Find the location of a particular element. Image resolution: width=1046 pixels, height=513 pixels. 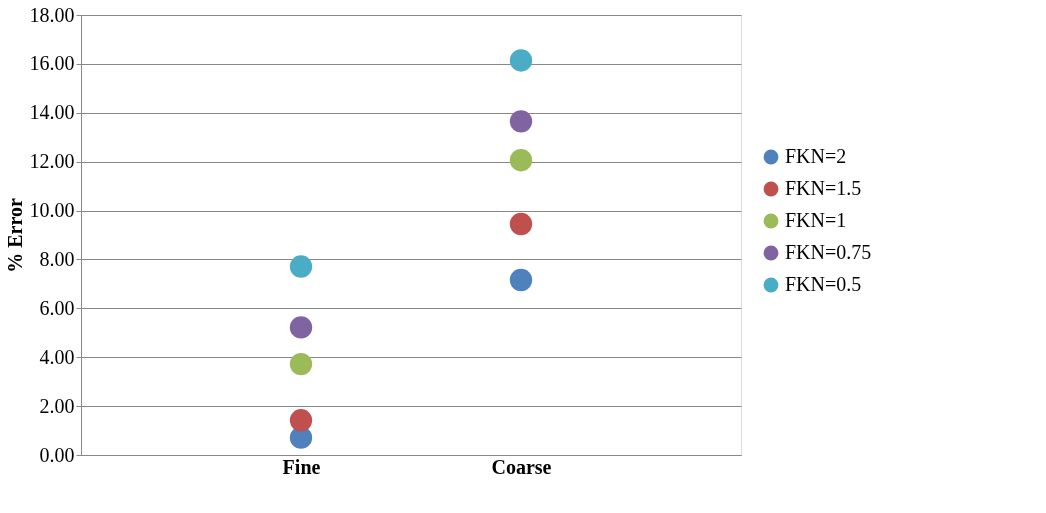

y-tick-label: 0.00 is located at coordinates (57, 454).